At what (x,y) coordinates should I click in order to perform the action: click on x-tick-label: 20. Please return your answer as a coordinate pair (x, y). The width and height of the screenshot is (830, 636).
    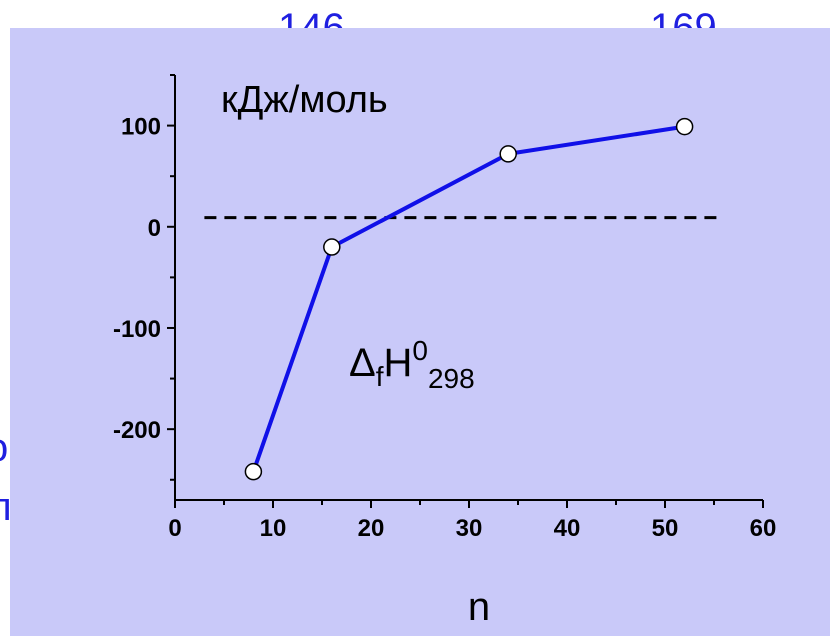
    Looking at the image, I should click on (371, 528).